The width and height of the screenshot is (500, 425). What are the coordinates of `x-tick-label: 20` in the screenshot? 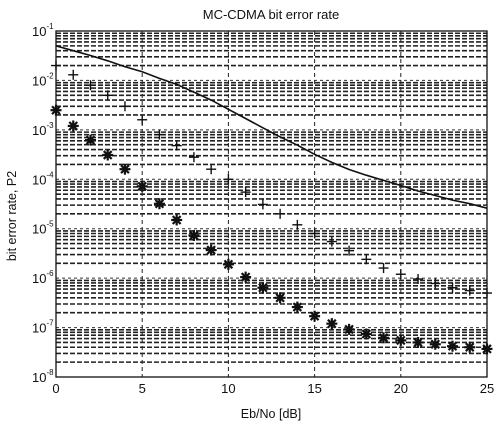 It's located at (401, 388).